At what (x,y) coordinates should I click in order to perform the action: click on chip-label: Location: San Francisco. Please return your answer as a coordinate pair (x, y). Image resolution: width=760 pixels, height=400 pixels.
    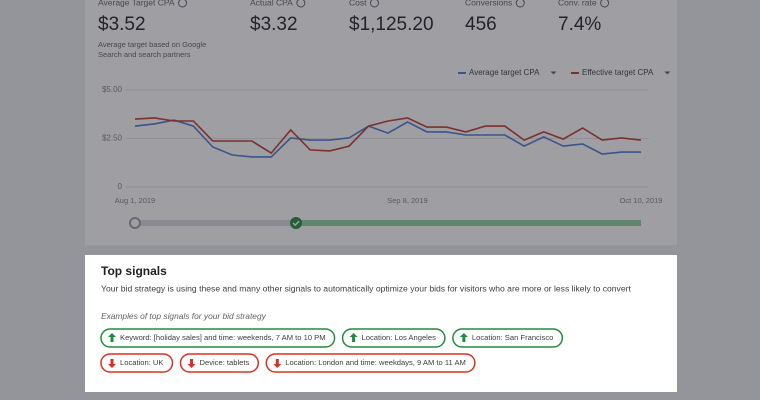
    Looking at the image, I should click on (512, 337).